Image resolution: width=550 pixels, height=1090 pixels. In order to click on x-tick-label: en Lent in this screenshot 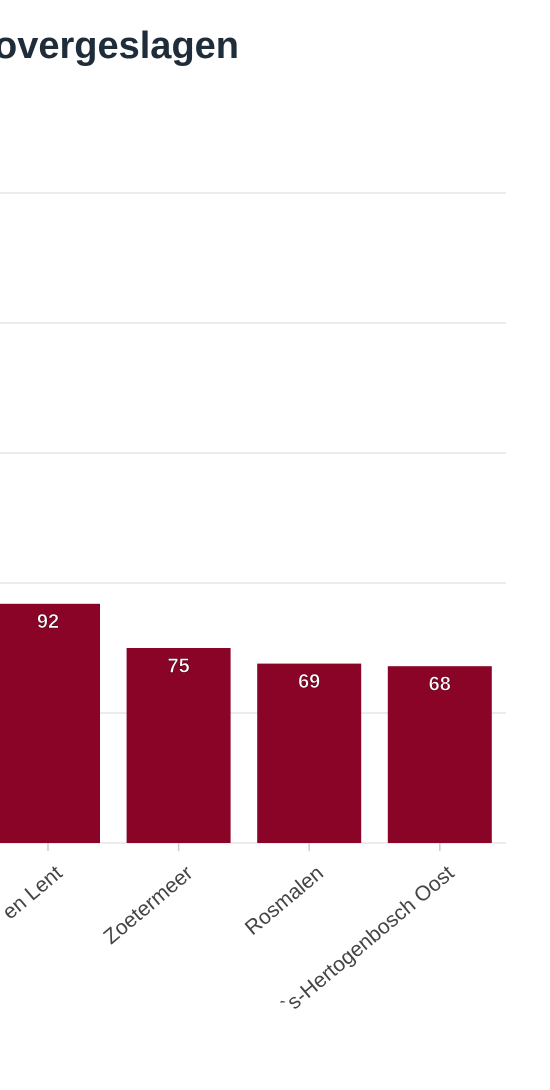, I will do `click(33, 892)`.